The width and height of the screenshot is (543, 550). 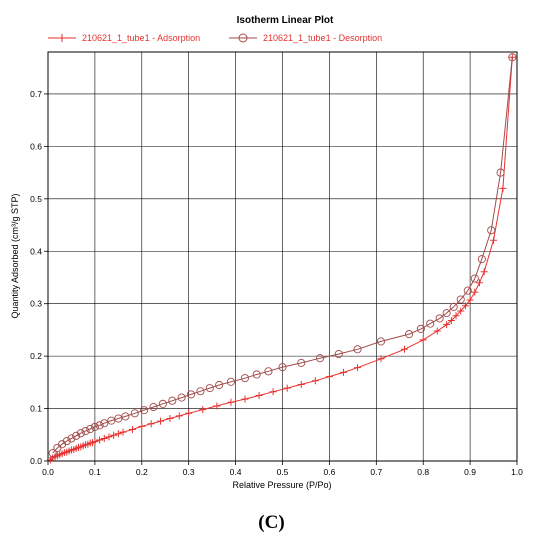 What do you see at coordinates (281, 485) in the screenshot?
I see `x-axis-label: Relative Pressure (P/Po)` at bounding box center [281, 485].